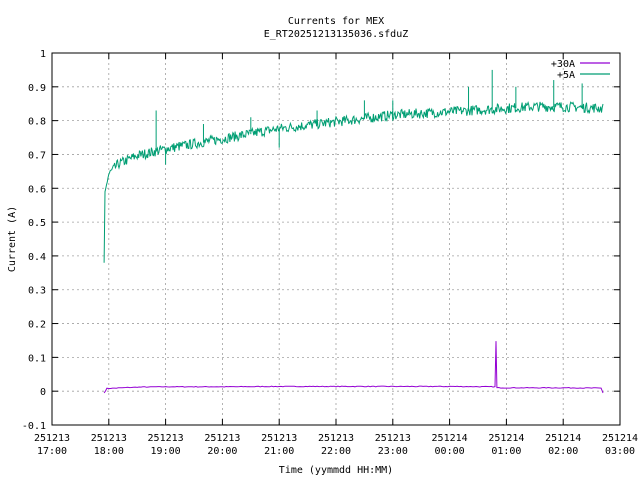  Describe the element at coordinates (37, 223) in the screenshot. I see `y-tick-label: 0.5` at that location.